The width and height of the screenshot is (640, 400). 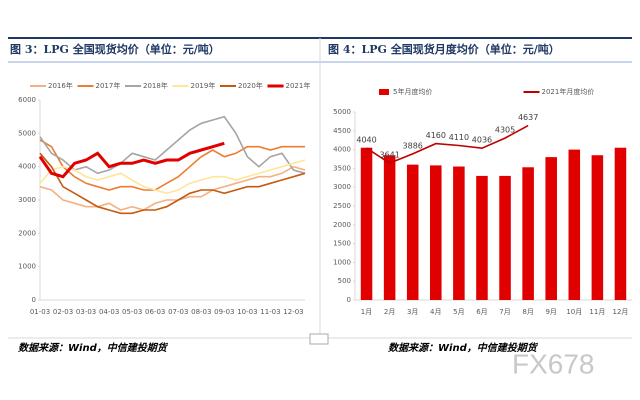 I want to click on x-tick-label: 07-03, so click(x=178, y=312).